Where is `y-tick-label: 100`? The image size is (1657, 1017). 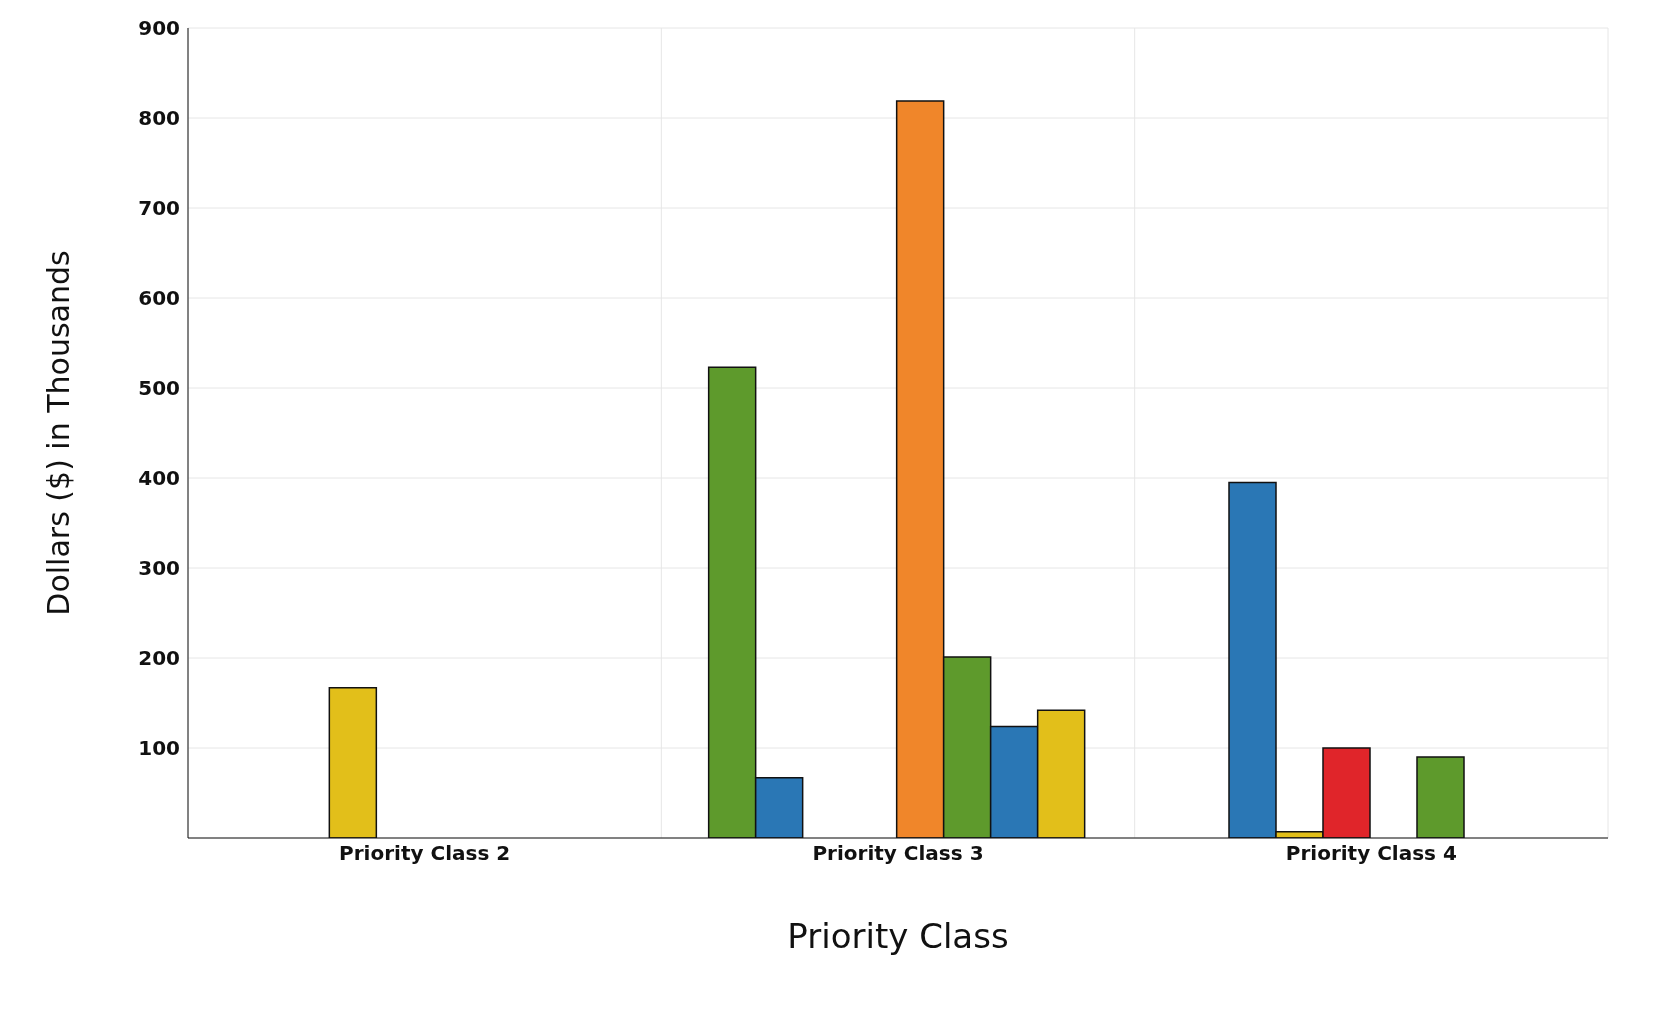 y-tick-label: 100 is located at coordinates (159, 748).